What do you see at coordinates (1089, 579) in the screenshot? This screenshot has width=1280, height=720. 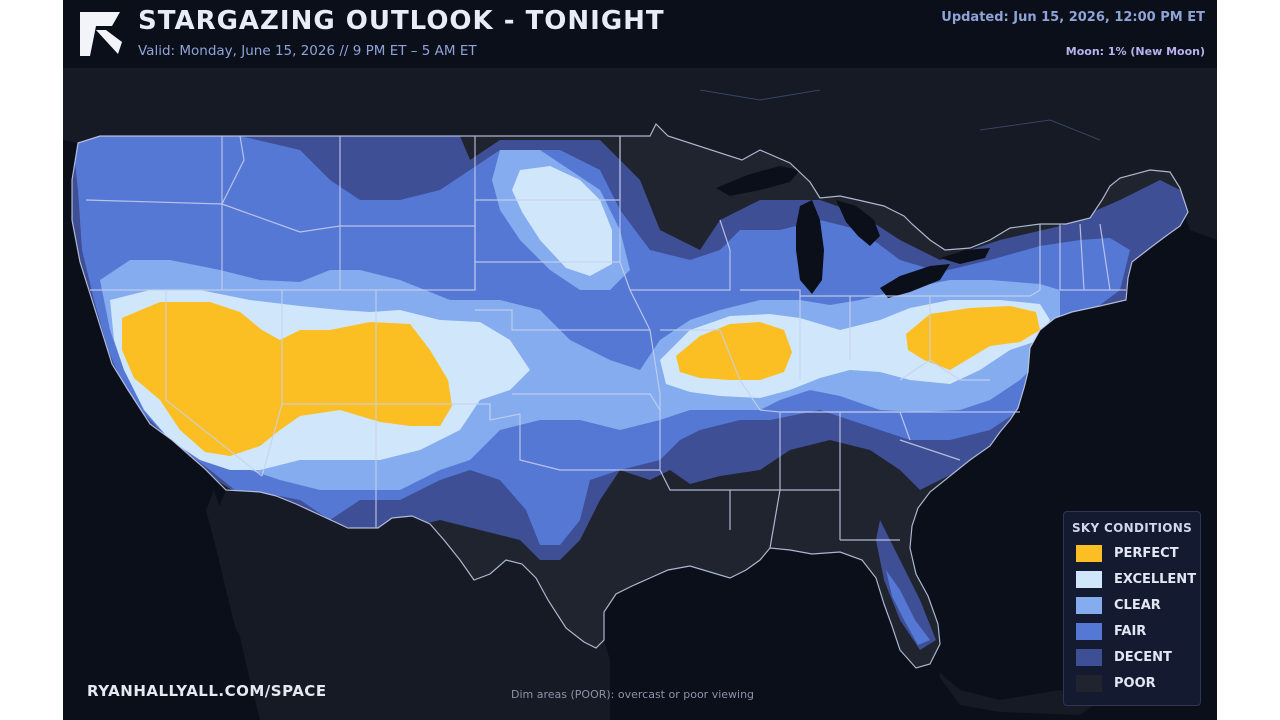 I see `legend-swatch-excellent` at bounding box center [1089, 579].